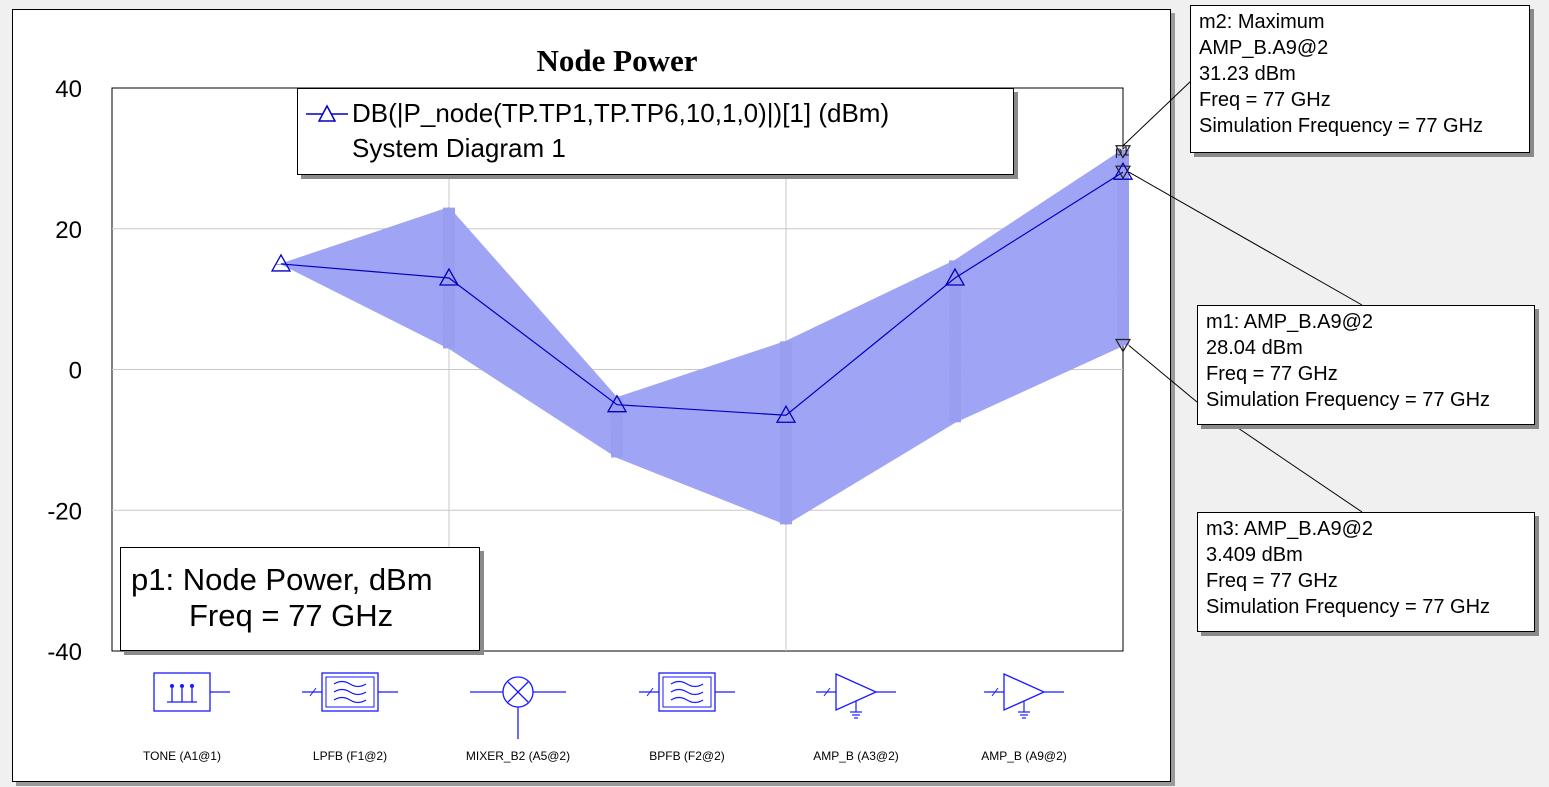  What do you see at coordinates (1272, 374) in the screenshot?
I see `m1-line-3: Freq = 77 GHz` at bounding box center [1272, 374].